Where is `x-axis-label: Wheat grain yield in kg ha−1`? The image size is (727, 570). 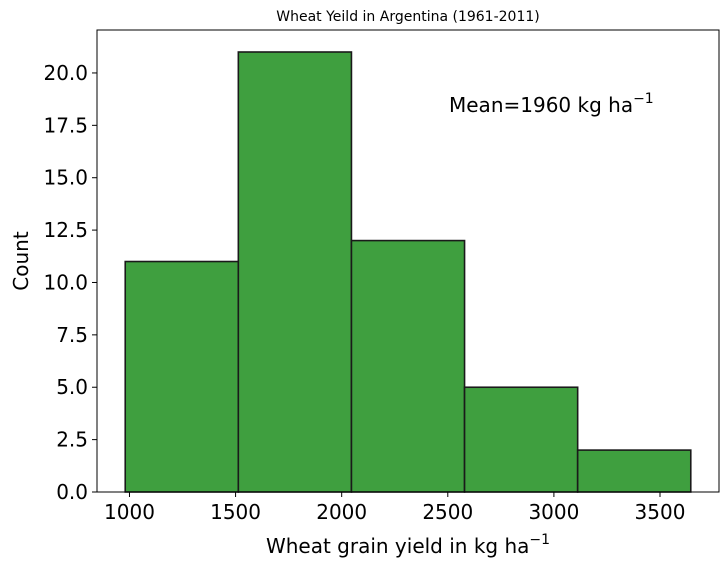 x-axis-label: Wheat grain yield in kg ha−1 is located at coordinates (408, 545).